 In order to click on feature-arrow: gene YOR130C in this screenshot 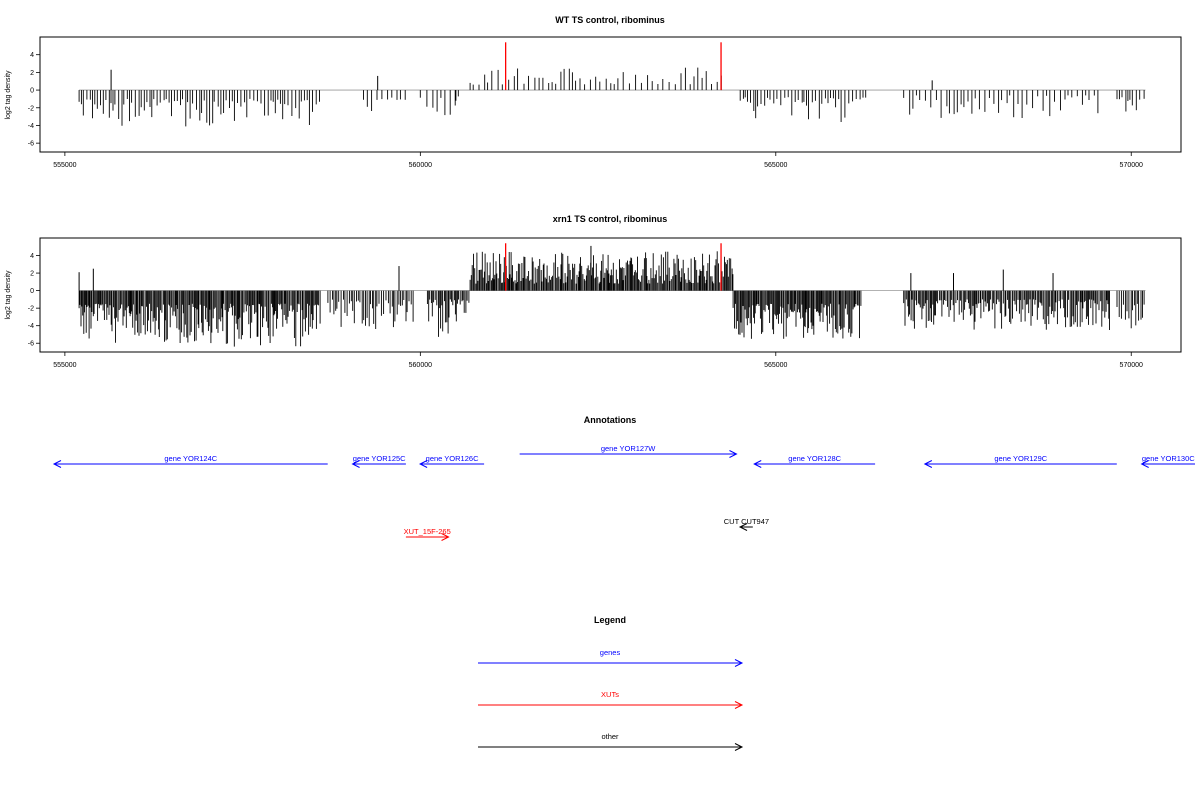, I will do `click(1167, 461)`.